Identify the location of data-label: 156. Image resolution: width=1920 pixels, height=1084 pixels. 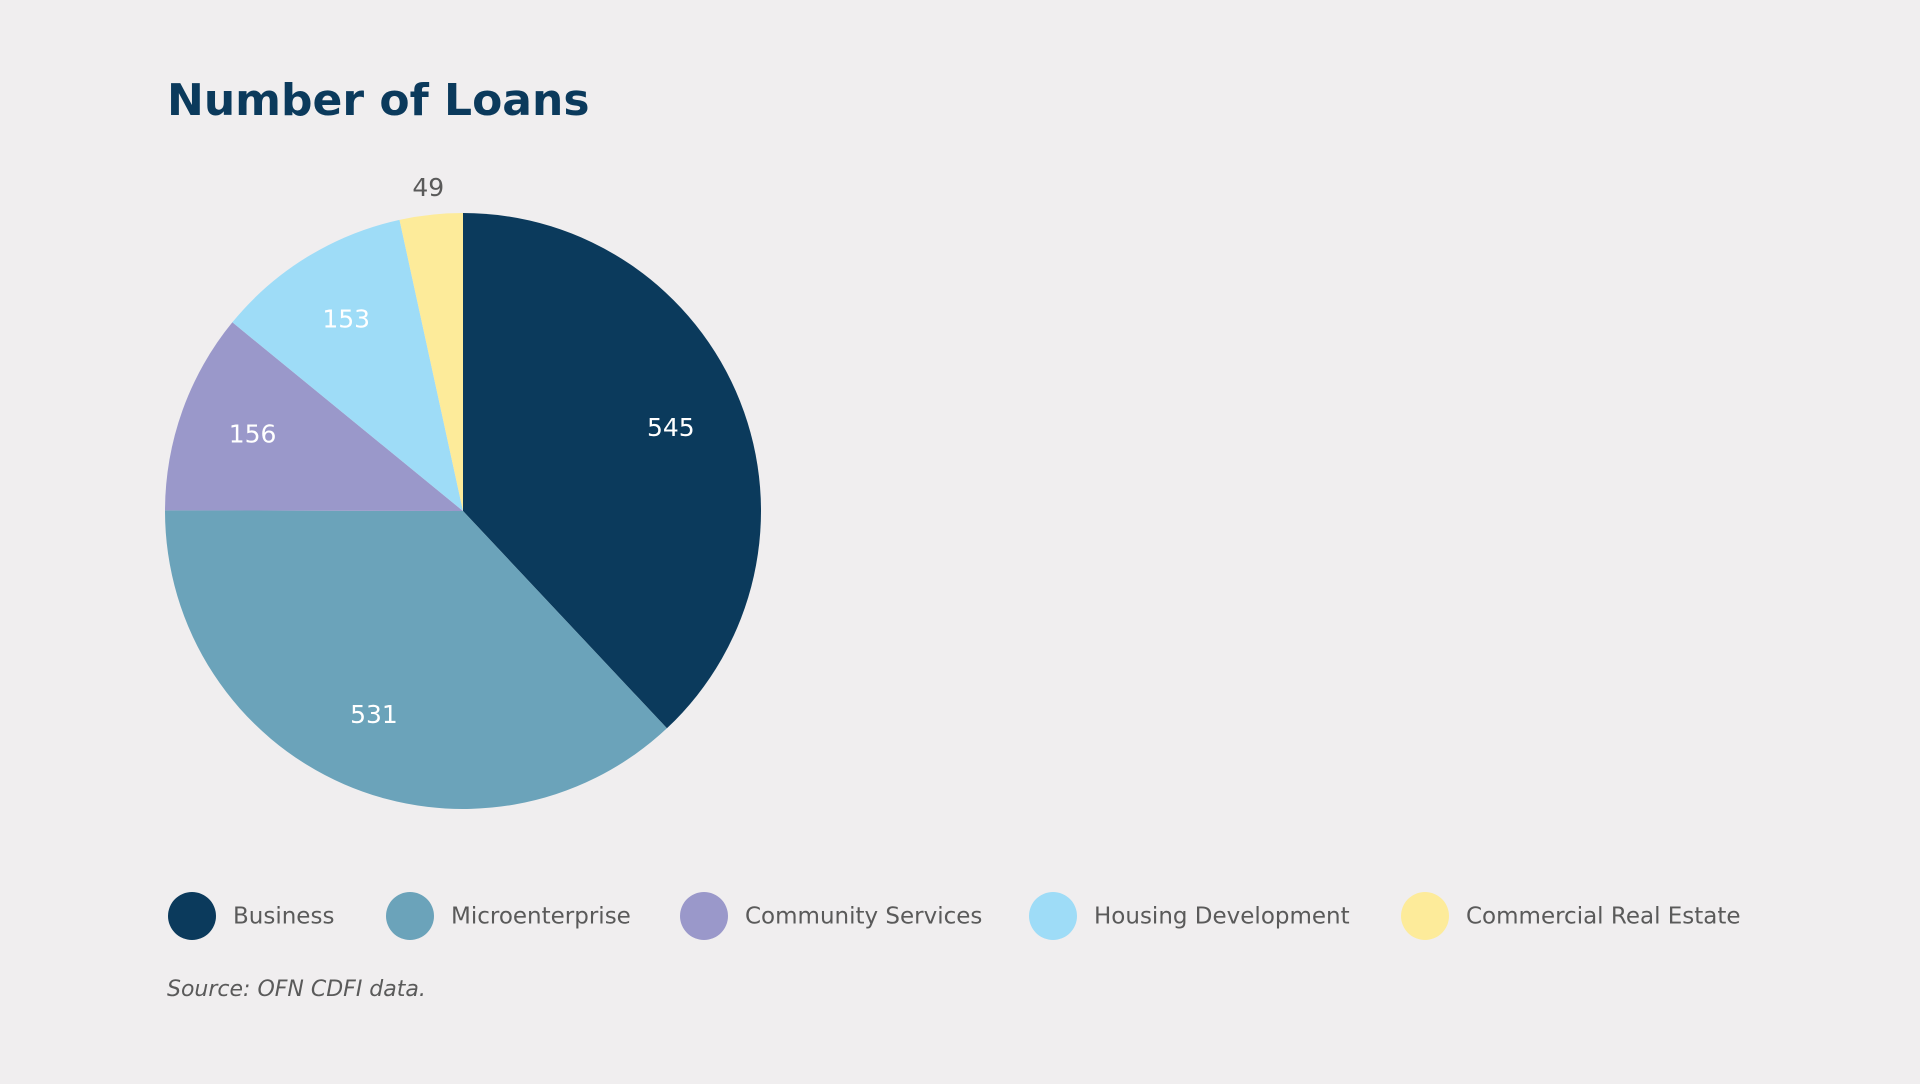
(253, 434).